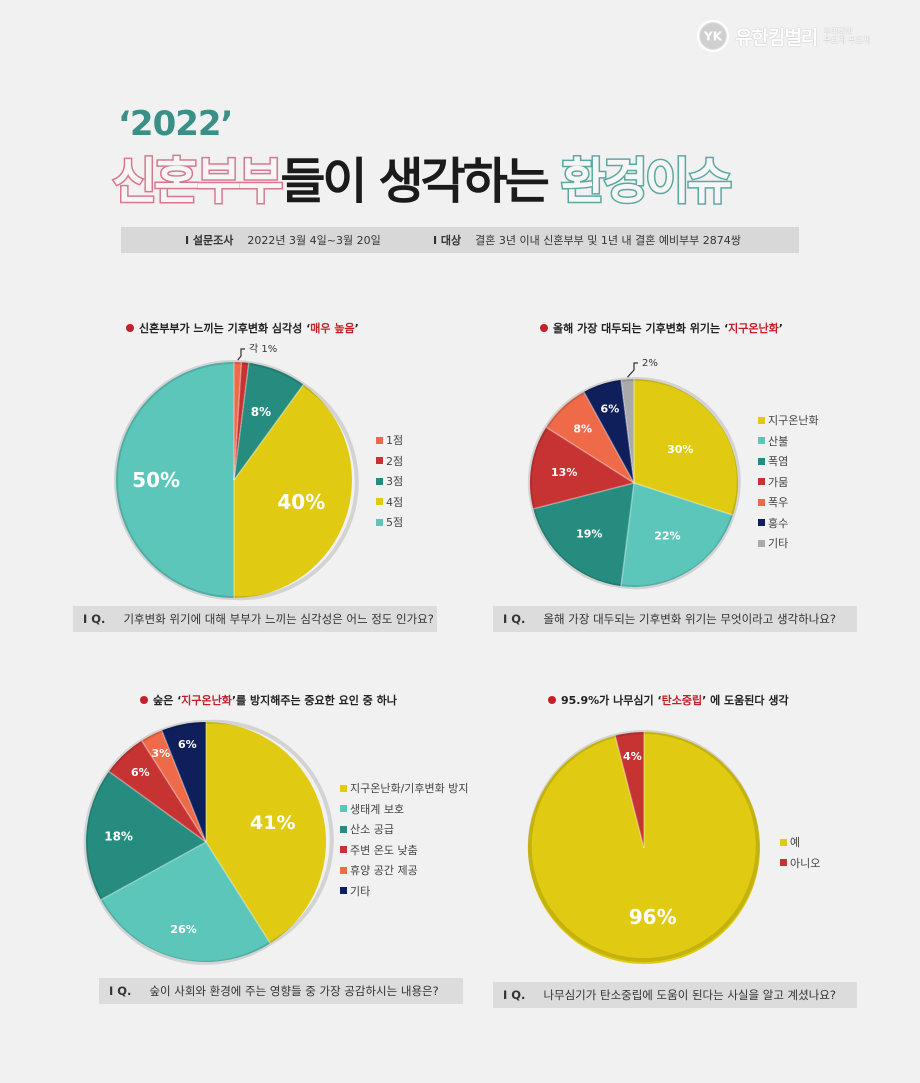 This screenshot has width=920, height=1083. I want to click on pie-chart-climate-crisis: 30% 22% 19% 13% 8% 6% 2%, so click(634, 474).